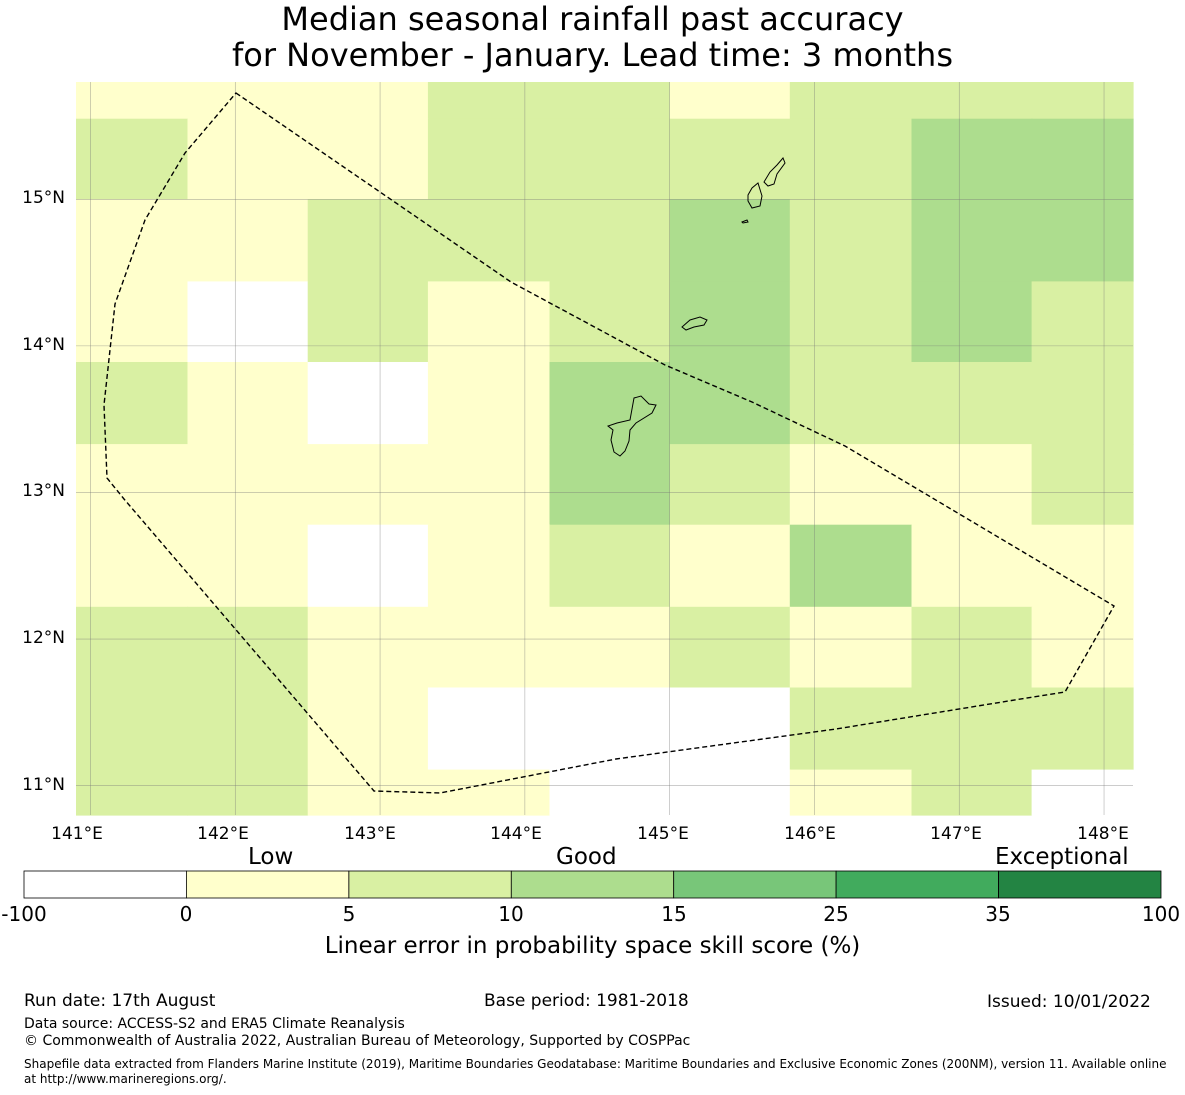  Describe the element at coordinates (745, 221) in the screenshot. I see `aguijan-island` at that location.